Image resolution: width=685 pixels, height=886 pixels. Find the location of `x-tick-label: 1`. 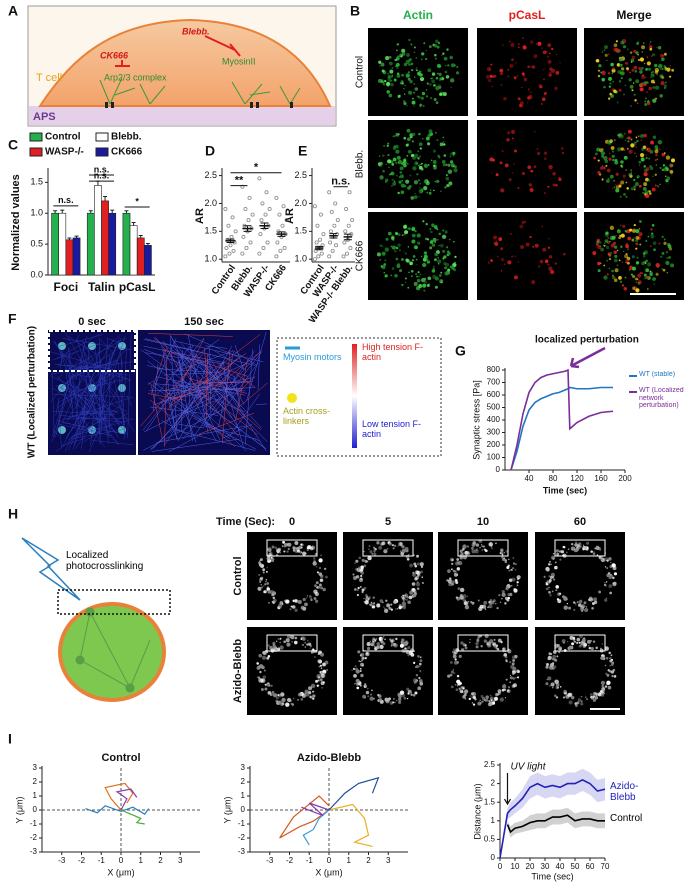

x-tick-label: 1 is located at coordinates (349, 860).